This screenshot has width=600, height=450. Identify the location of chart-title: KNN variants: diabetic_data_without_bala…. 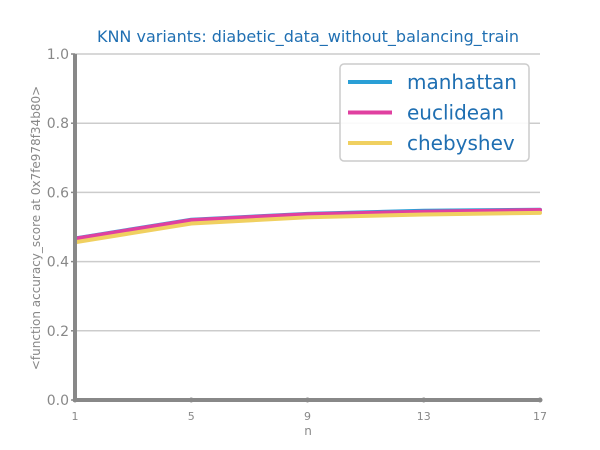
(308, 37).